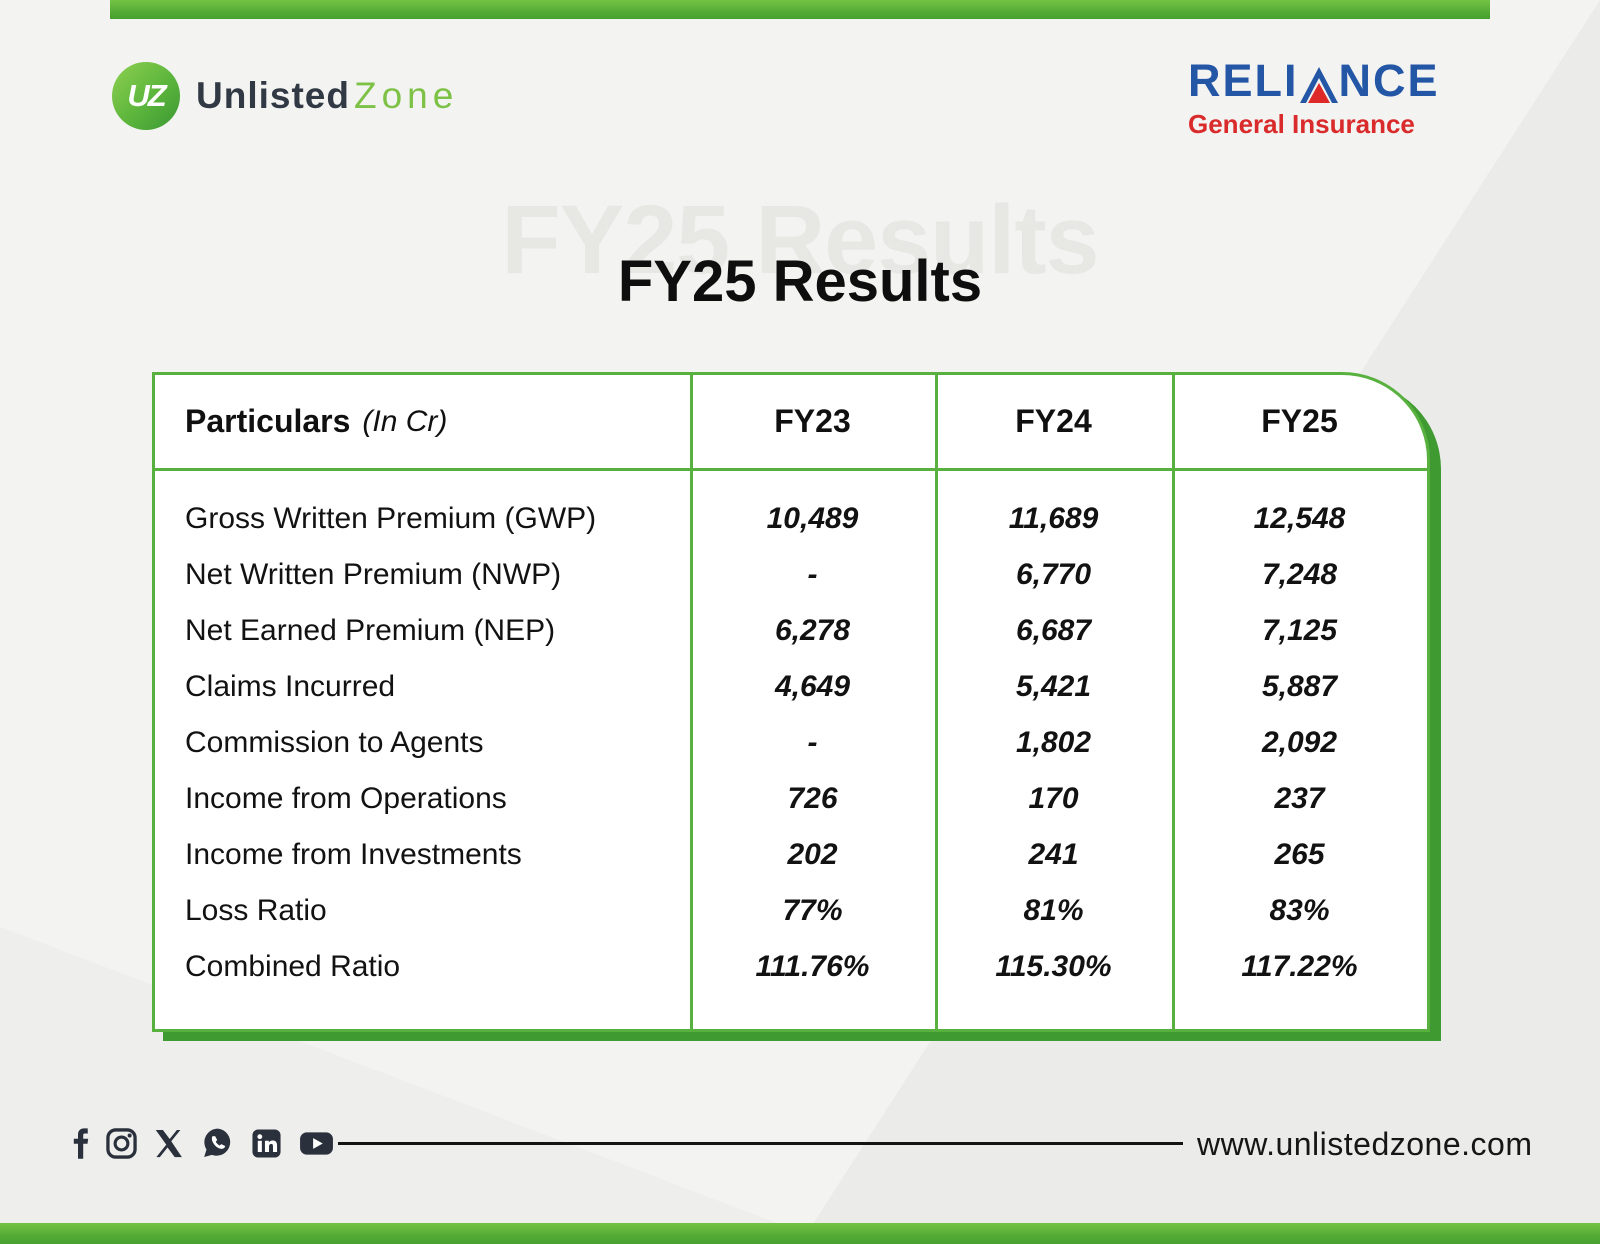 The image size is (1600, 1244). What do you see at coordinates (1053, 910) in the screenshot?
I see `row-value-fy24: 81%` at bounding box center [1053, 910].